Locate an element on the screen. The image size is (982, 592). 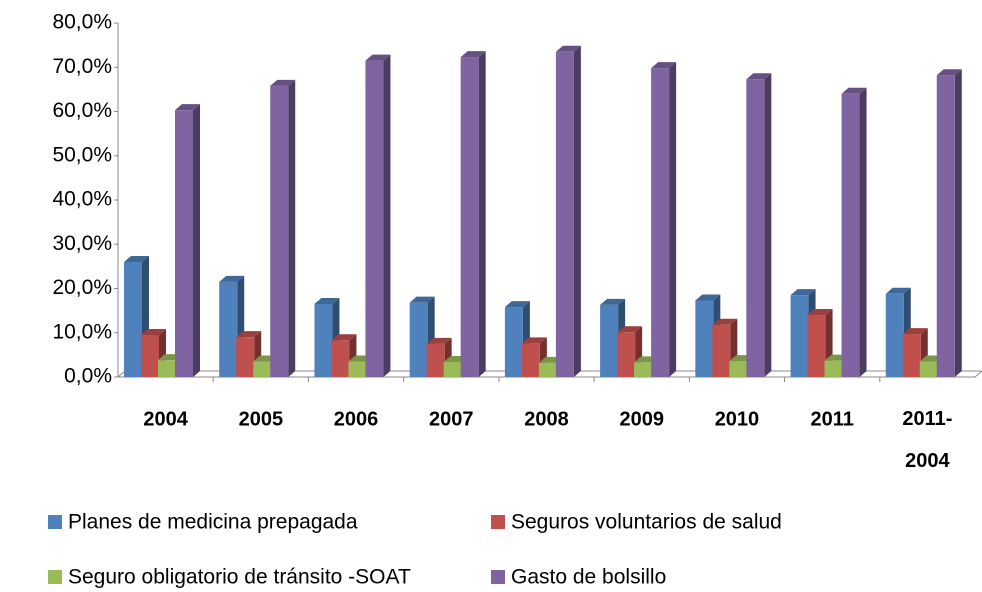
y-tick-label: 70,0% is located at coordinates (82, 66).